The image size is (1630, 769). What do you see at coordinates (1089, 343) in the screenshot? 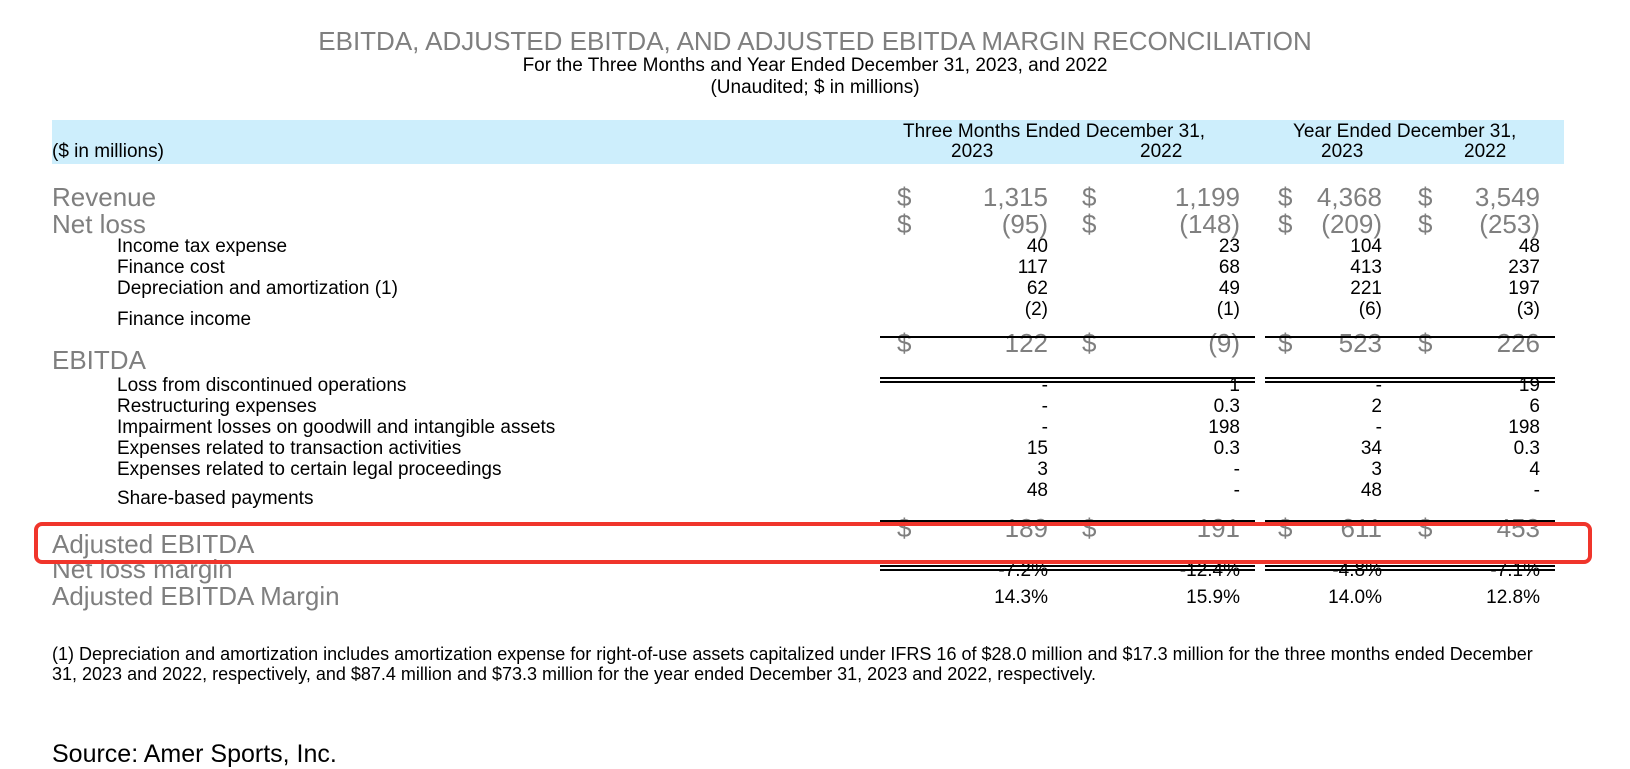
I see `currency-symbol-ebitda-1: $` at bounding box center [1089, 343].